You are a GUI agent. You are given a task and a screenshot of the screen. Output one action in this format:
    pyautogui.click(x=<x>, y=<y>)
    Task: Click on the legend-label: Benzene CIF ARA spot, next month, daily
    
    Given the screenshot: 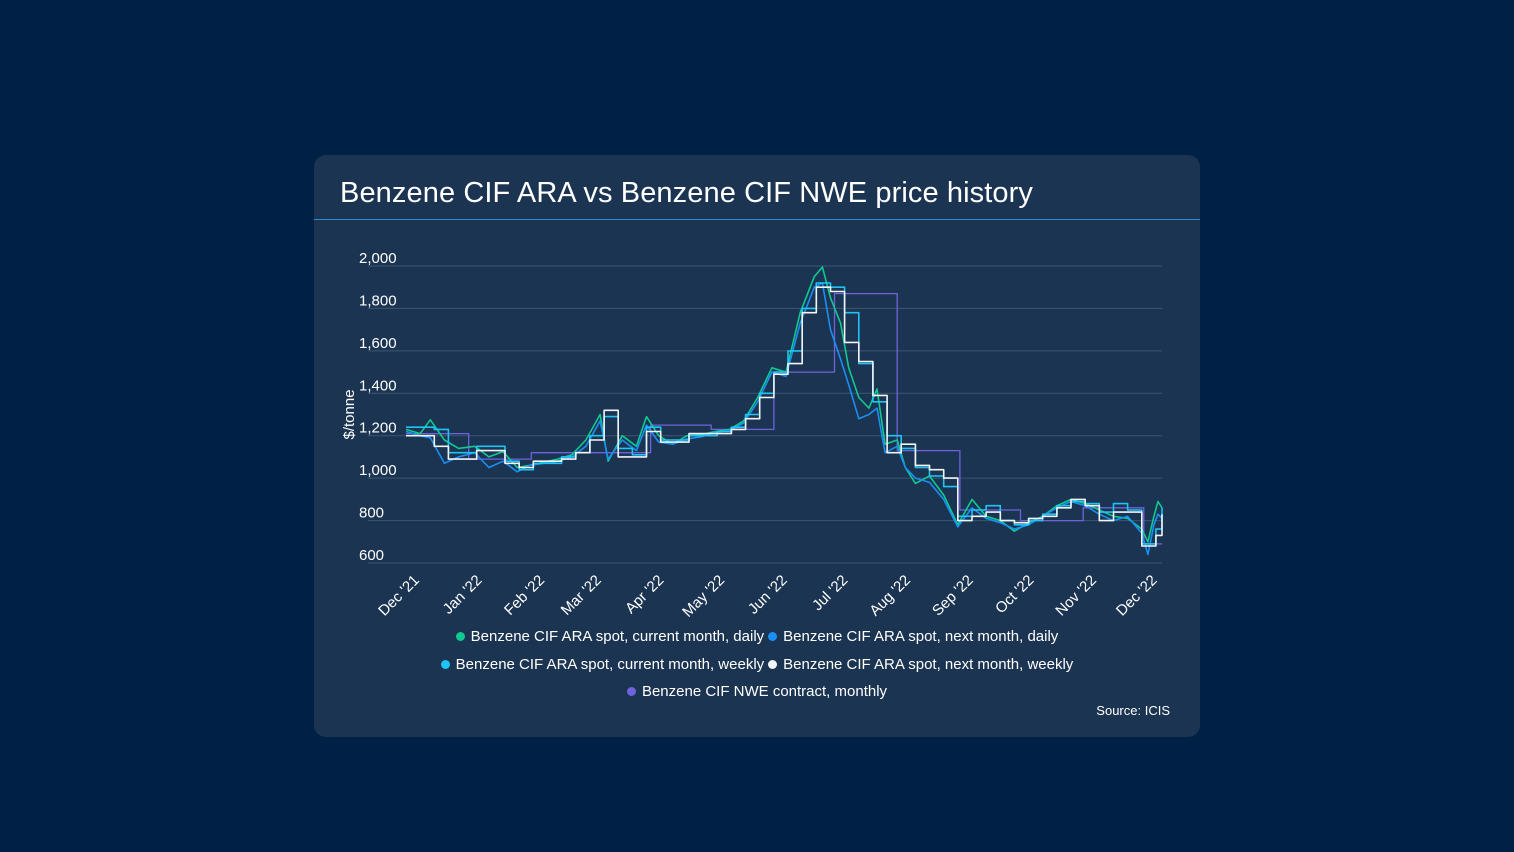 What is the action you would take?
    pyautogui.click(x=921, y=636)
    